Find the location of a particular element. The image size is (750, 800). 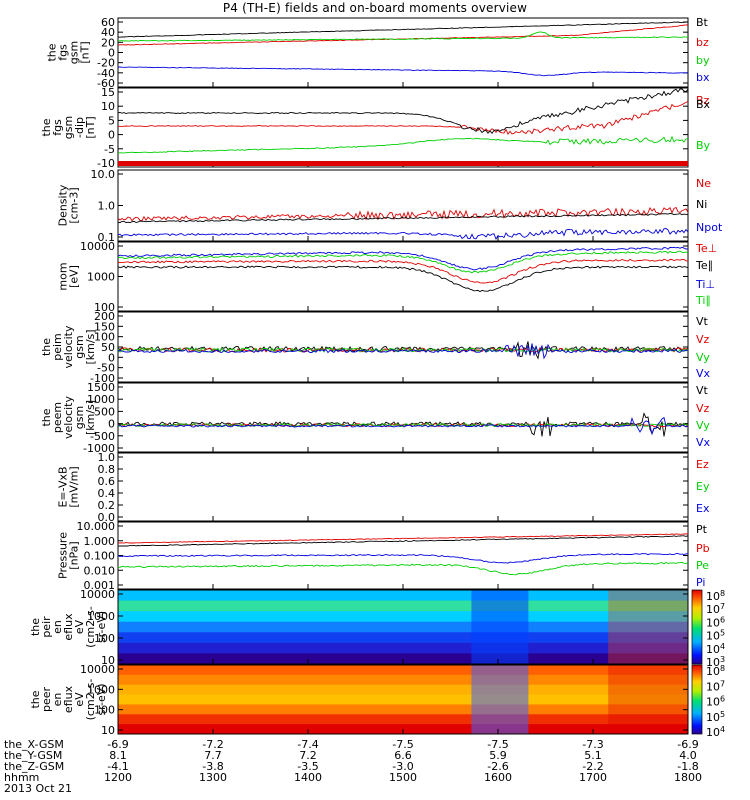

series-line-Ti⊥ is located at coordinates (403, 258).